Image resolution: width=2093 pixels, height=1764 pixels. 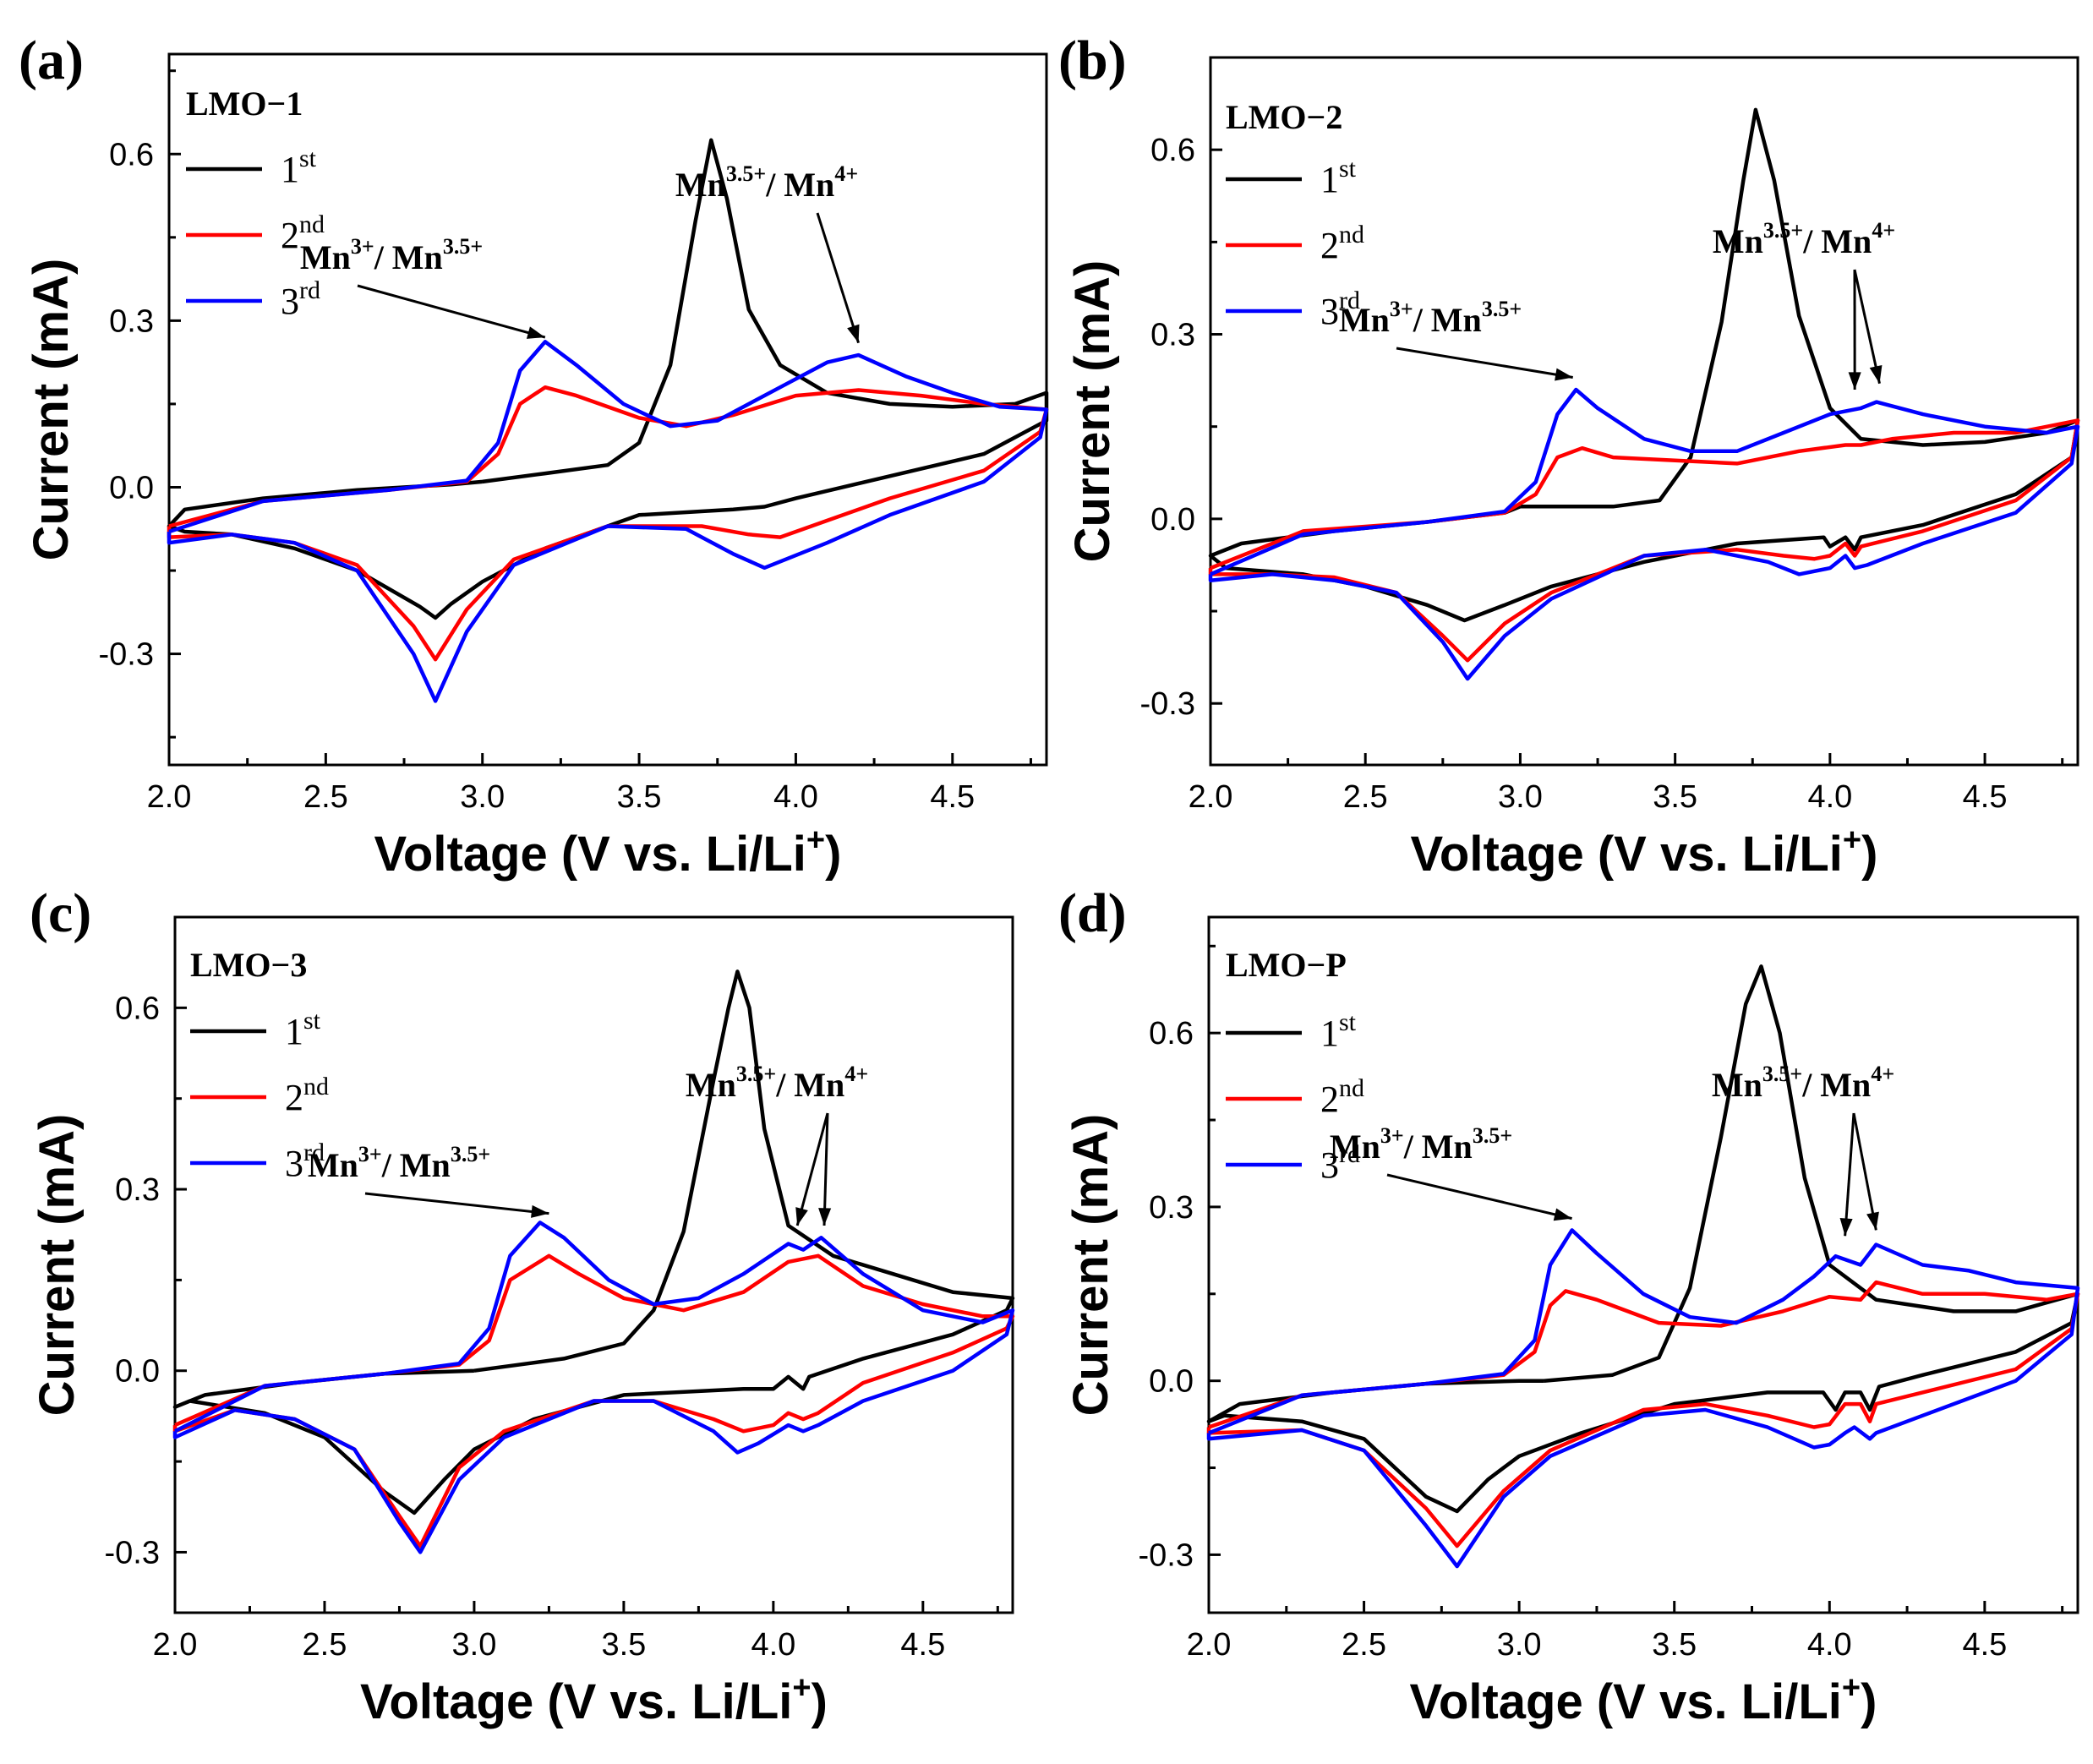 I want to click on sample-label: LMO−2, so click(x=1284, y=117).